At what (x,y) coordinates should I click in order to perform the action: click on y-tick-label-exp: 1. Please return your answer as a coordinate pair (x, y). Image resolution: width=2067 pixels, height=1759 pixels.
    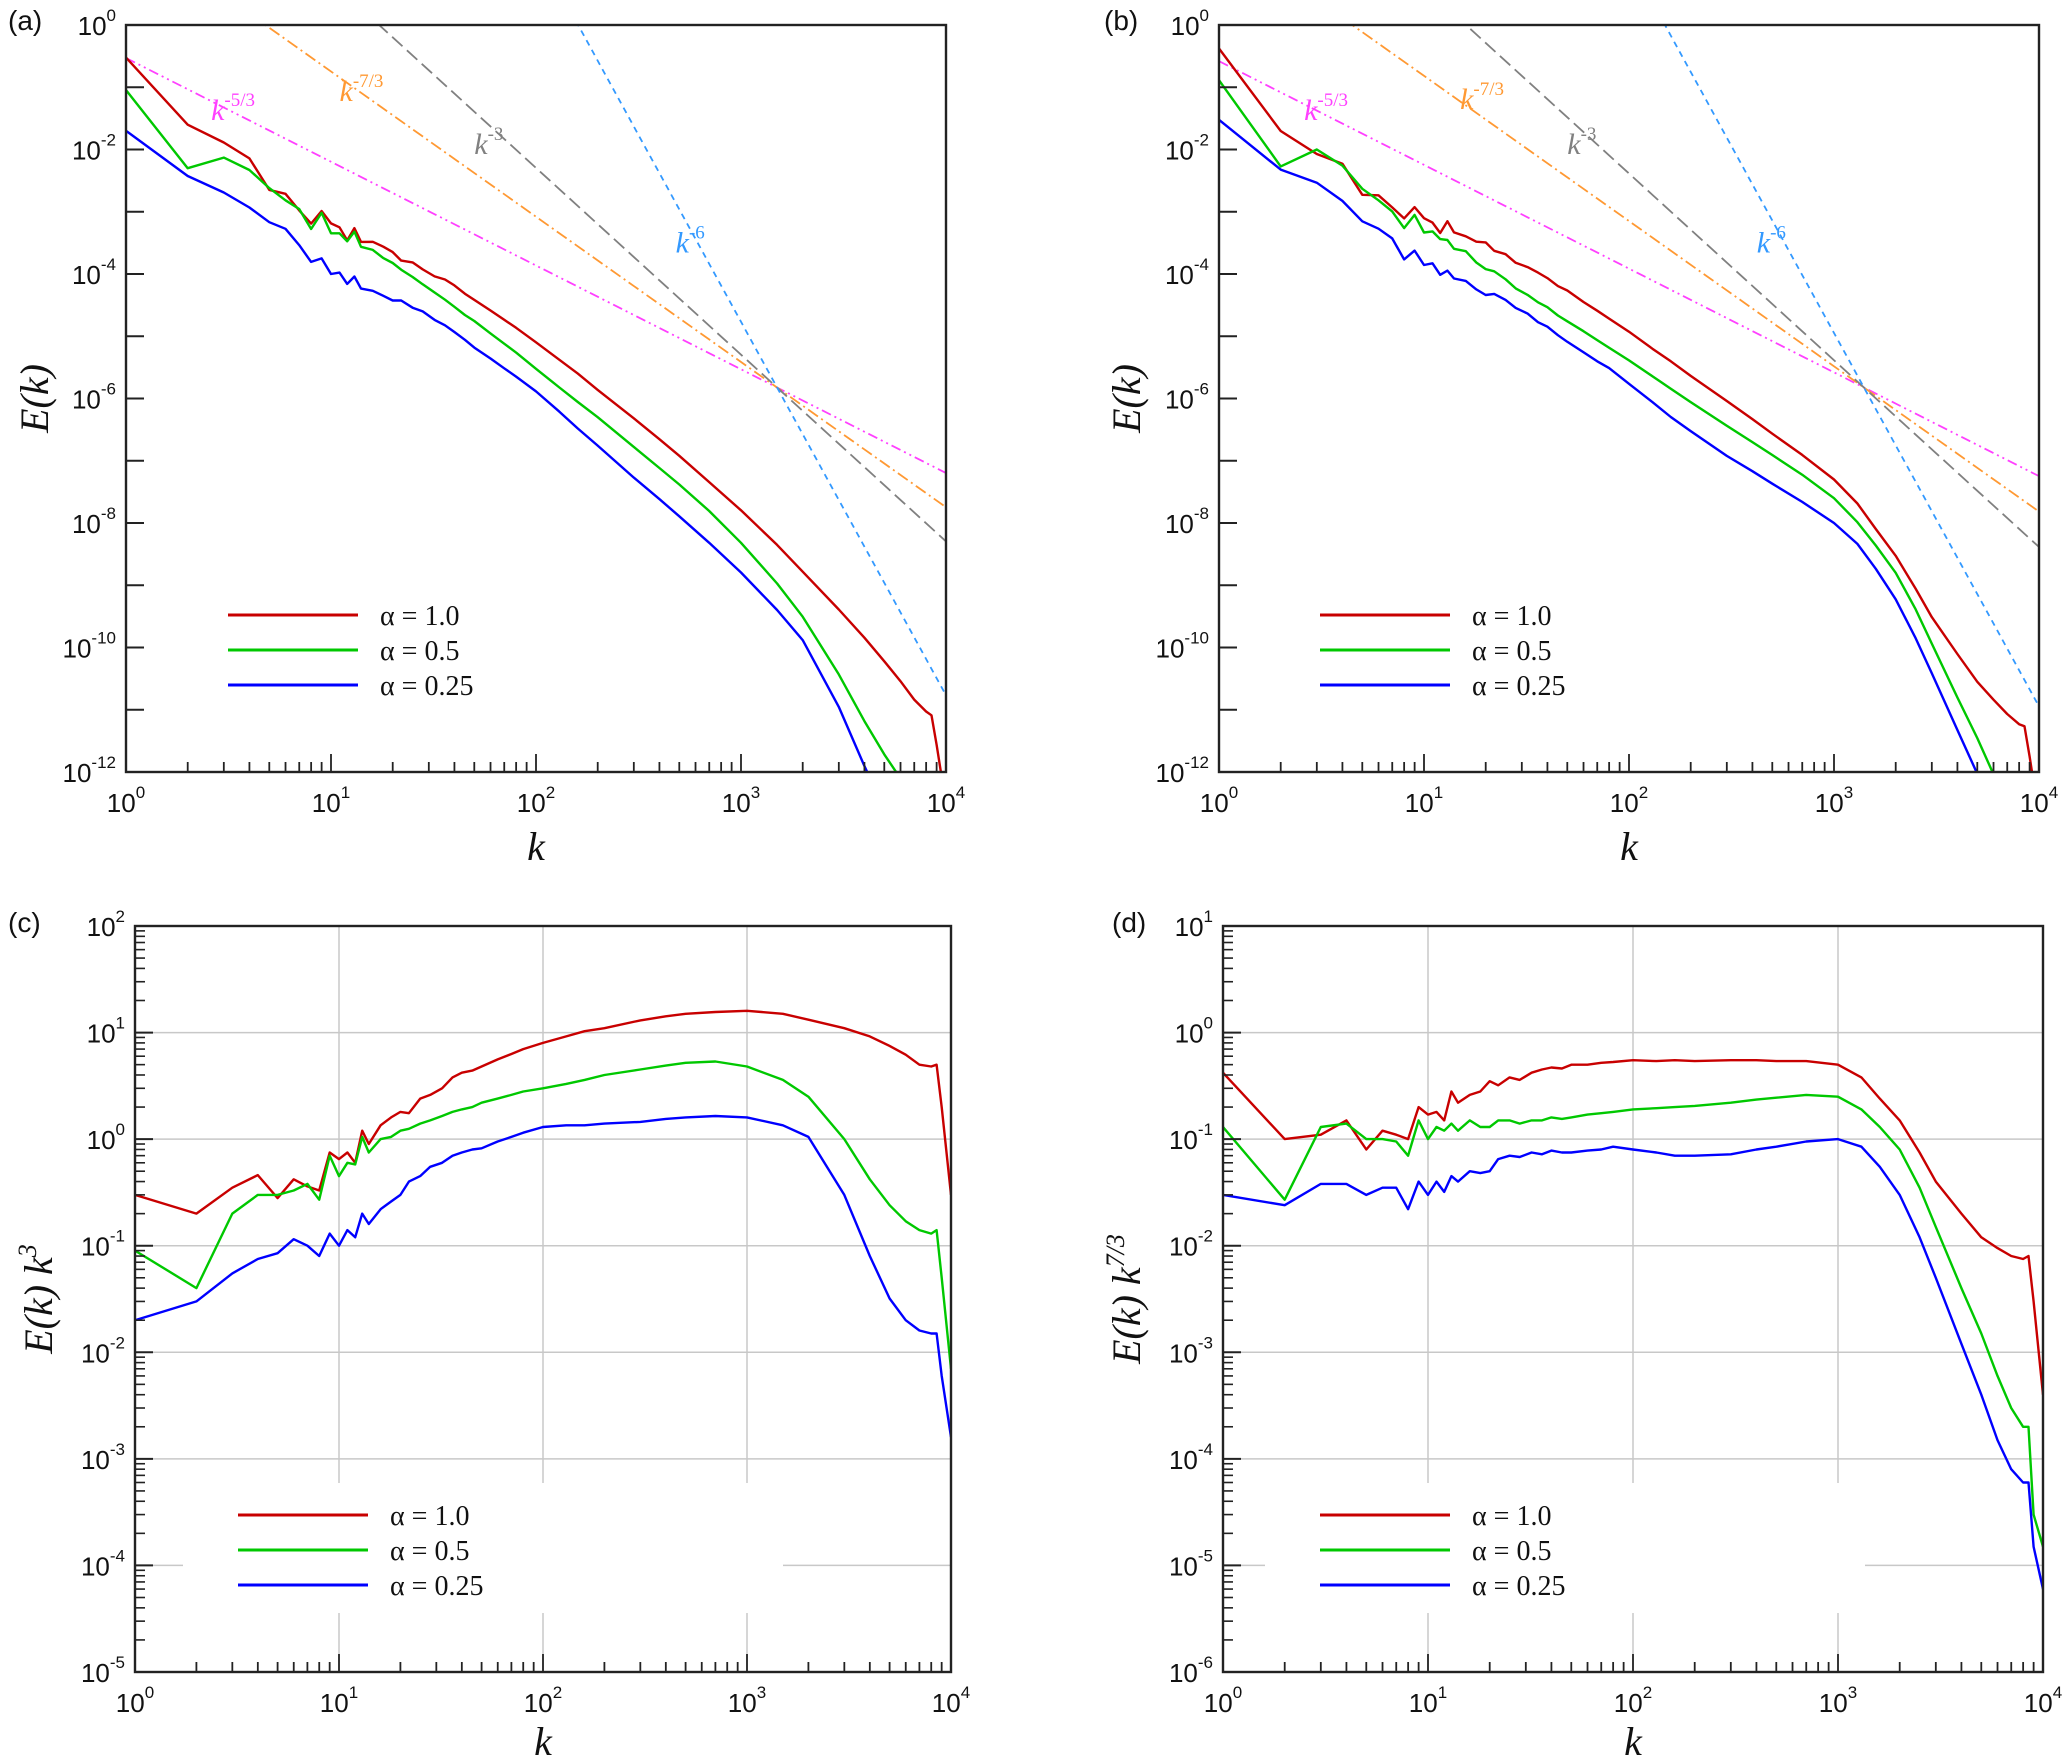
    Looking at the image, I should click on (1208, 916).